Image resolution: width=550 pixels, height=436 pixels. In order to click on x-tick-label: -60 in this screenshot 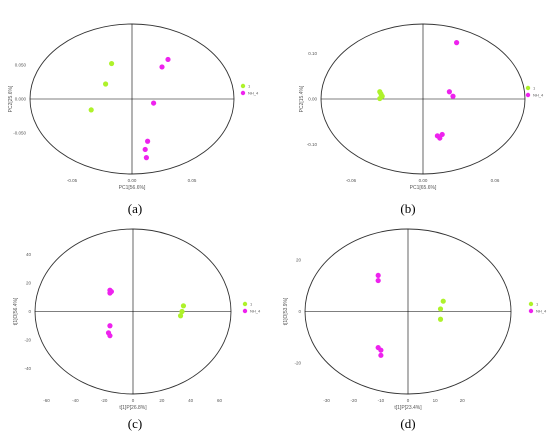, I will do `click(46, 400)`.